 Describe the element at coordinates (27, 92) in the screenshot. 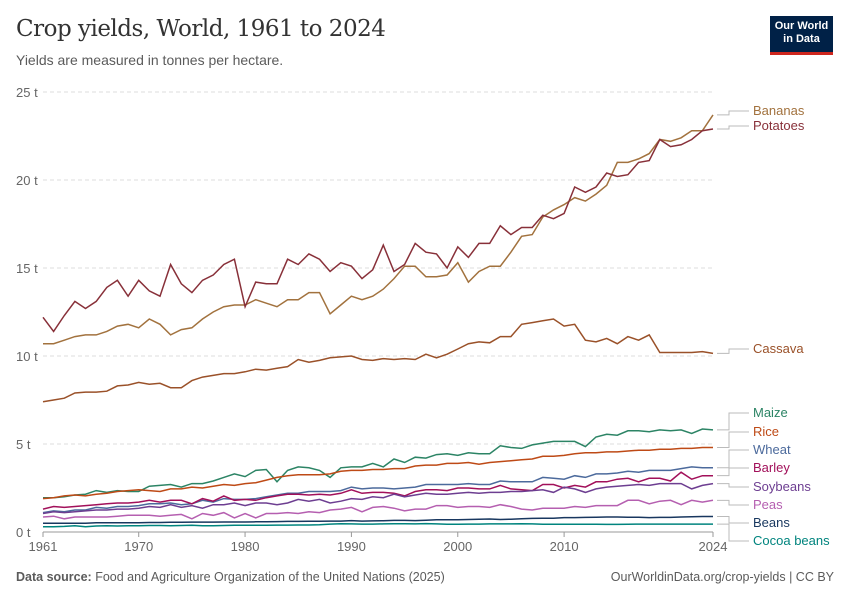

I see `y-tick-label: 25 t` at that location.